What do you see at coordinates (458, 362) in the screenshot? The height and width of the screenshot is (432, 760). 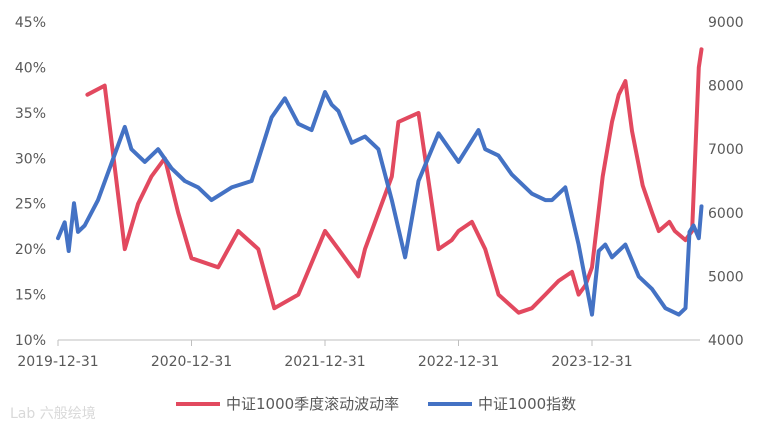 I see `x-tick-label: 2022-12-31` at bounding box center [458, 362].